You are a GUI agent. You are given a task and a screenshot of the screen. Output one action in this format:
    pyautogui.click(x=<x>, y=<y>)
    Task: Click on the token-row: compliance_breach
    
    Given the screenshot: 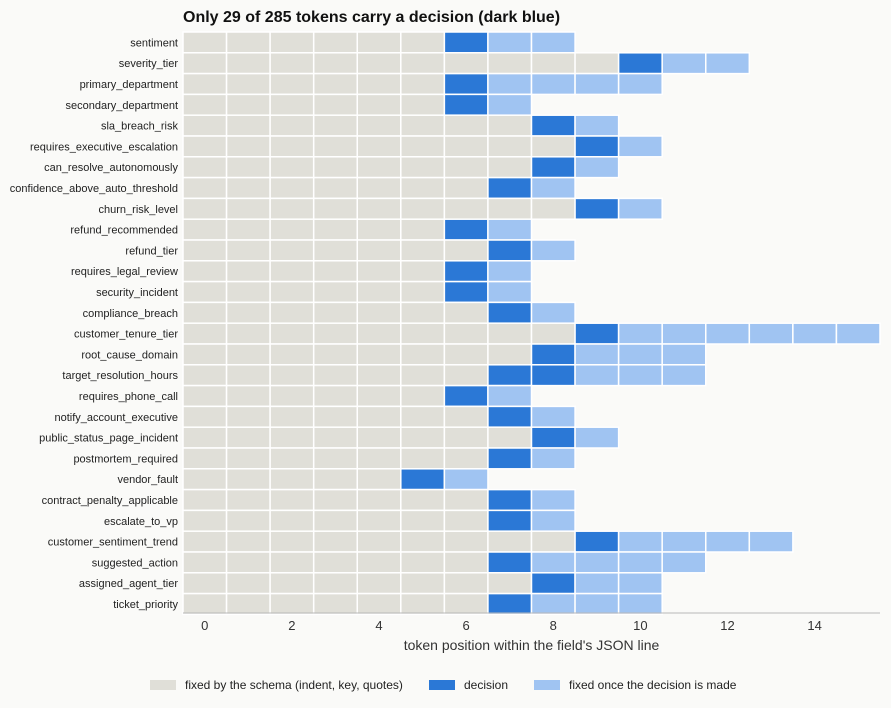 What is the action you would take?
    pyautogui.click(x=329, y=312)
    